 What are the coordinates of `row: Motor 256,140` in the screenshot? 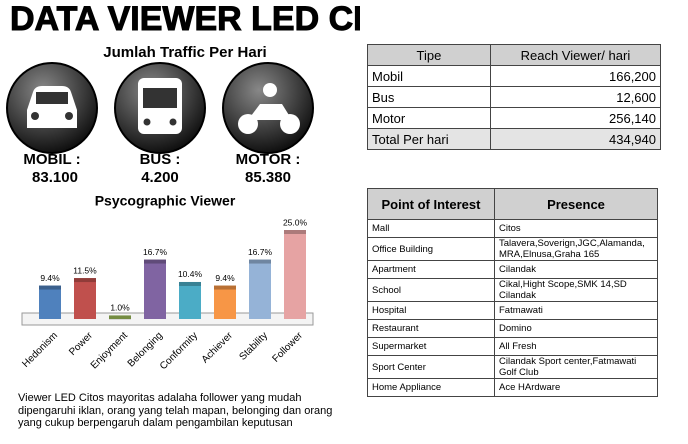 It's located at (514, 118).